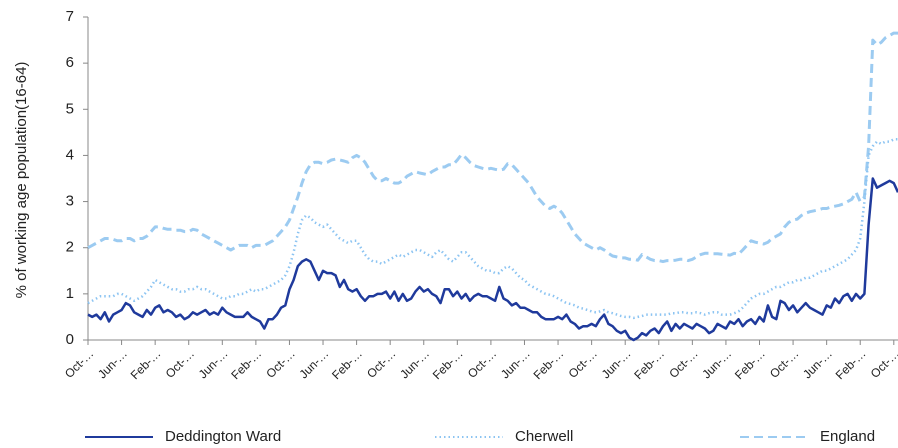  Describe the element at coordinates (70, 108) in the screenshot. I see `y-tick-label: 5` at that location.